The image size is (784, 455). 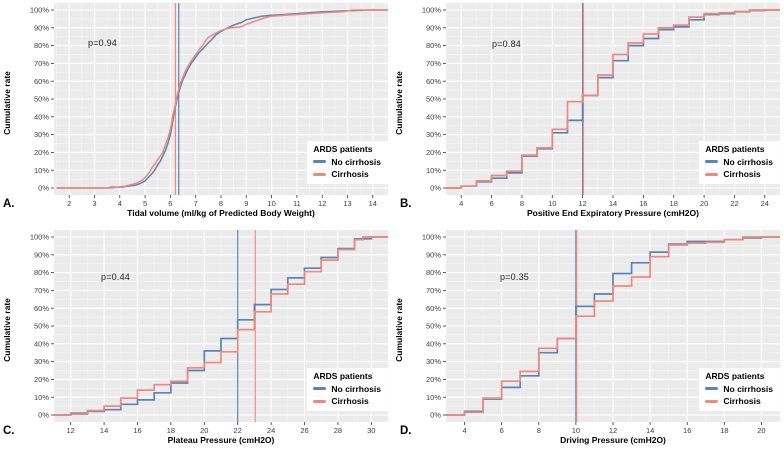 I want to click on svg-text: 26, so click(x=304, y=430).